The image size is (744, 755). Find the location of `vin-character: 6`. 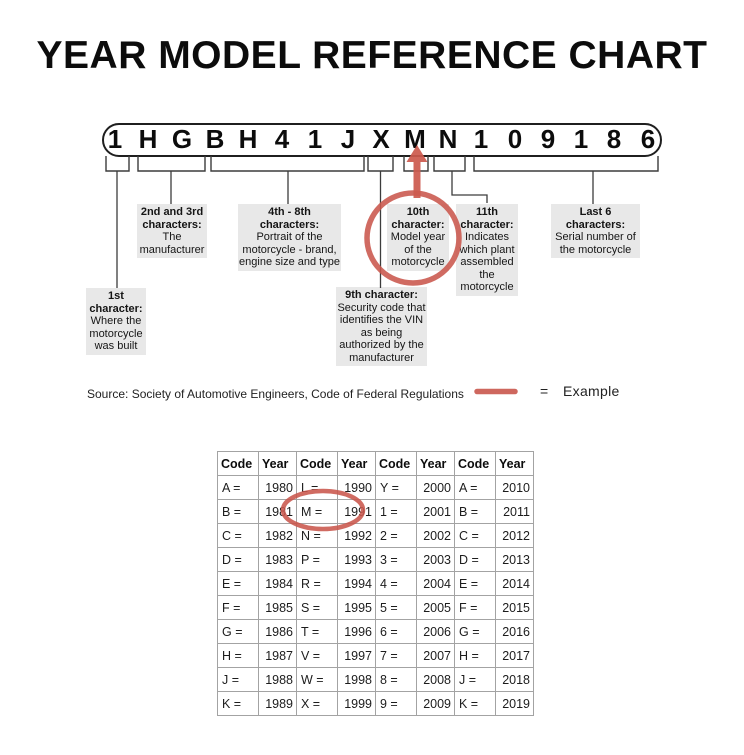

vin-character: 6 is located at coordinates (648, 139).